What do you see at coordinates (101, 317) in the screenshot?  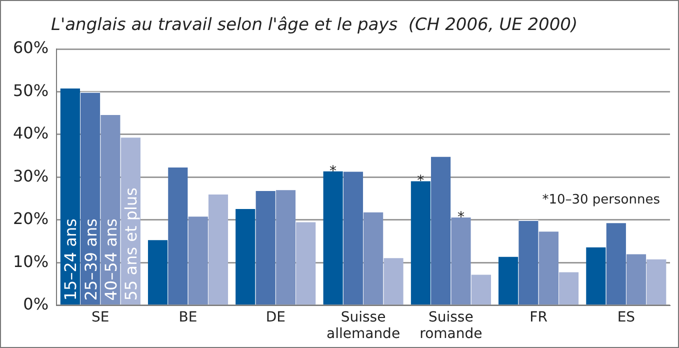 I see `x-tick-label: SE` at bounding box center [101, 317].